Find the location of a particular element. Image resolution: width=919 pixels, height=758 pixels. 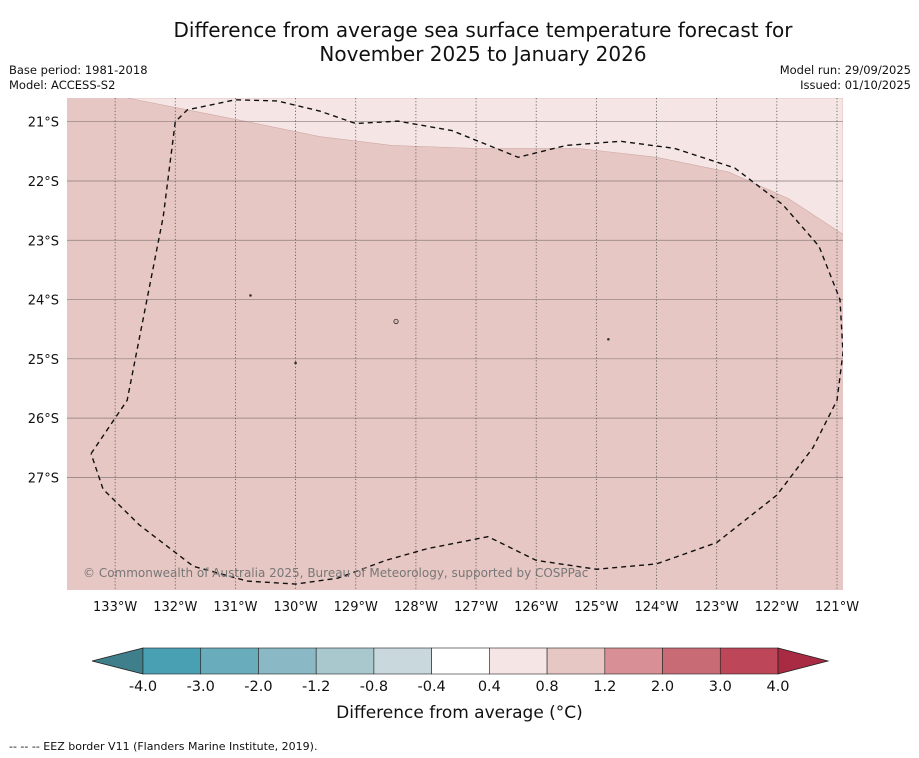

colorbar-tick-label: -2.0 is located at coordinates (258, 687).